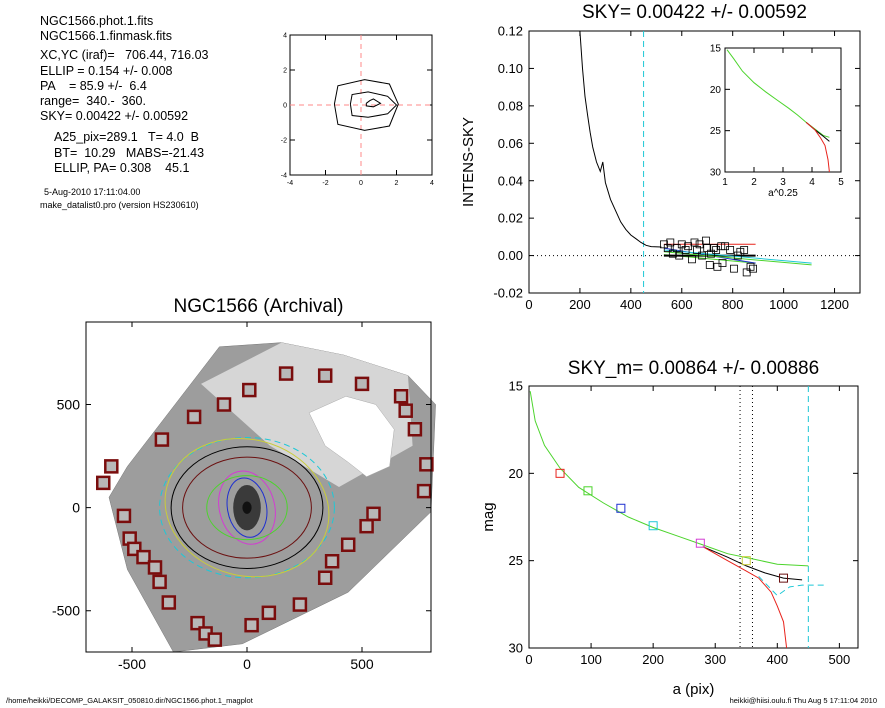  I want to click on info-center: XC,YC (iraf)= 706.44, 716.03, so click(124, 55).